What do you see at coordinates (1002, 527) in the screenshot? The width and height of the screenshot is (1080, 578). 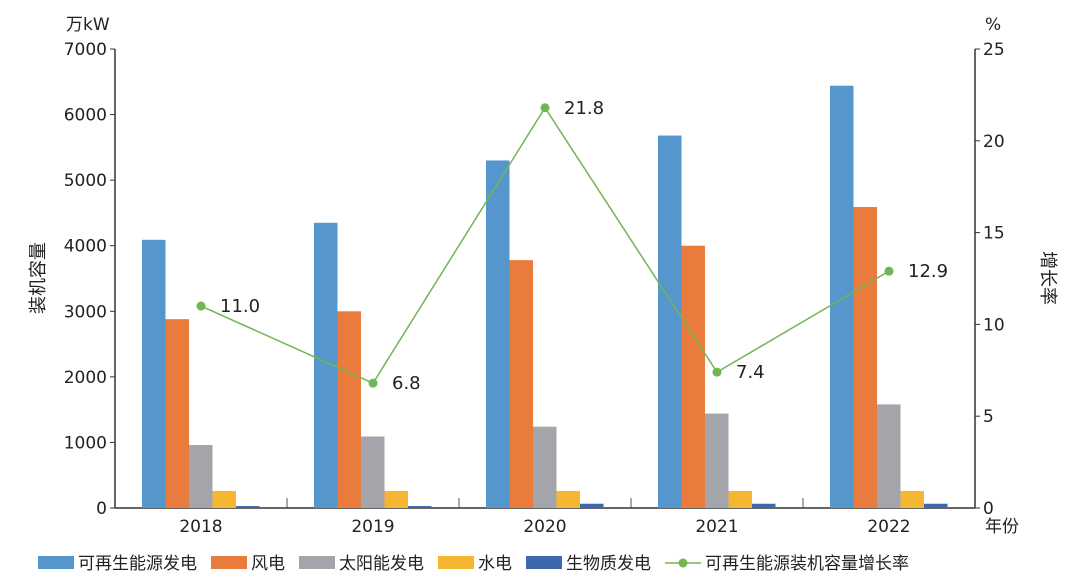 I see `x-axis-label: 年份` at bounding box center [1002, 527].